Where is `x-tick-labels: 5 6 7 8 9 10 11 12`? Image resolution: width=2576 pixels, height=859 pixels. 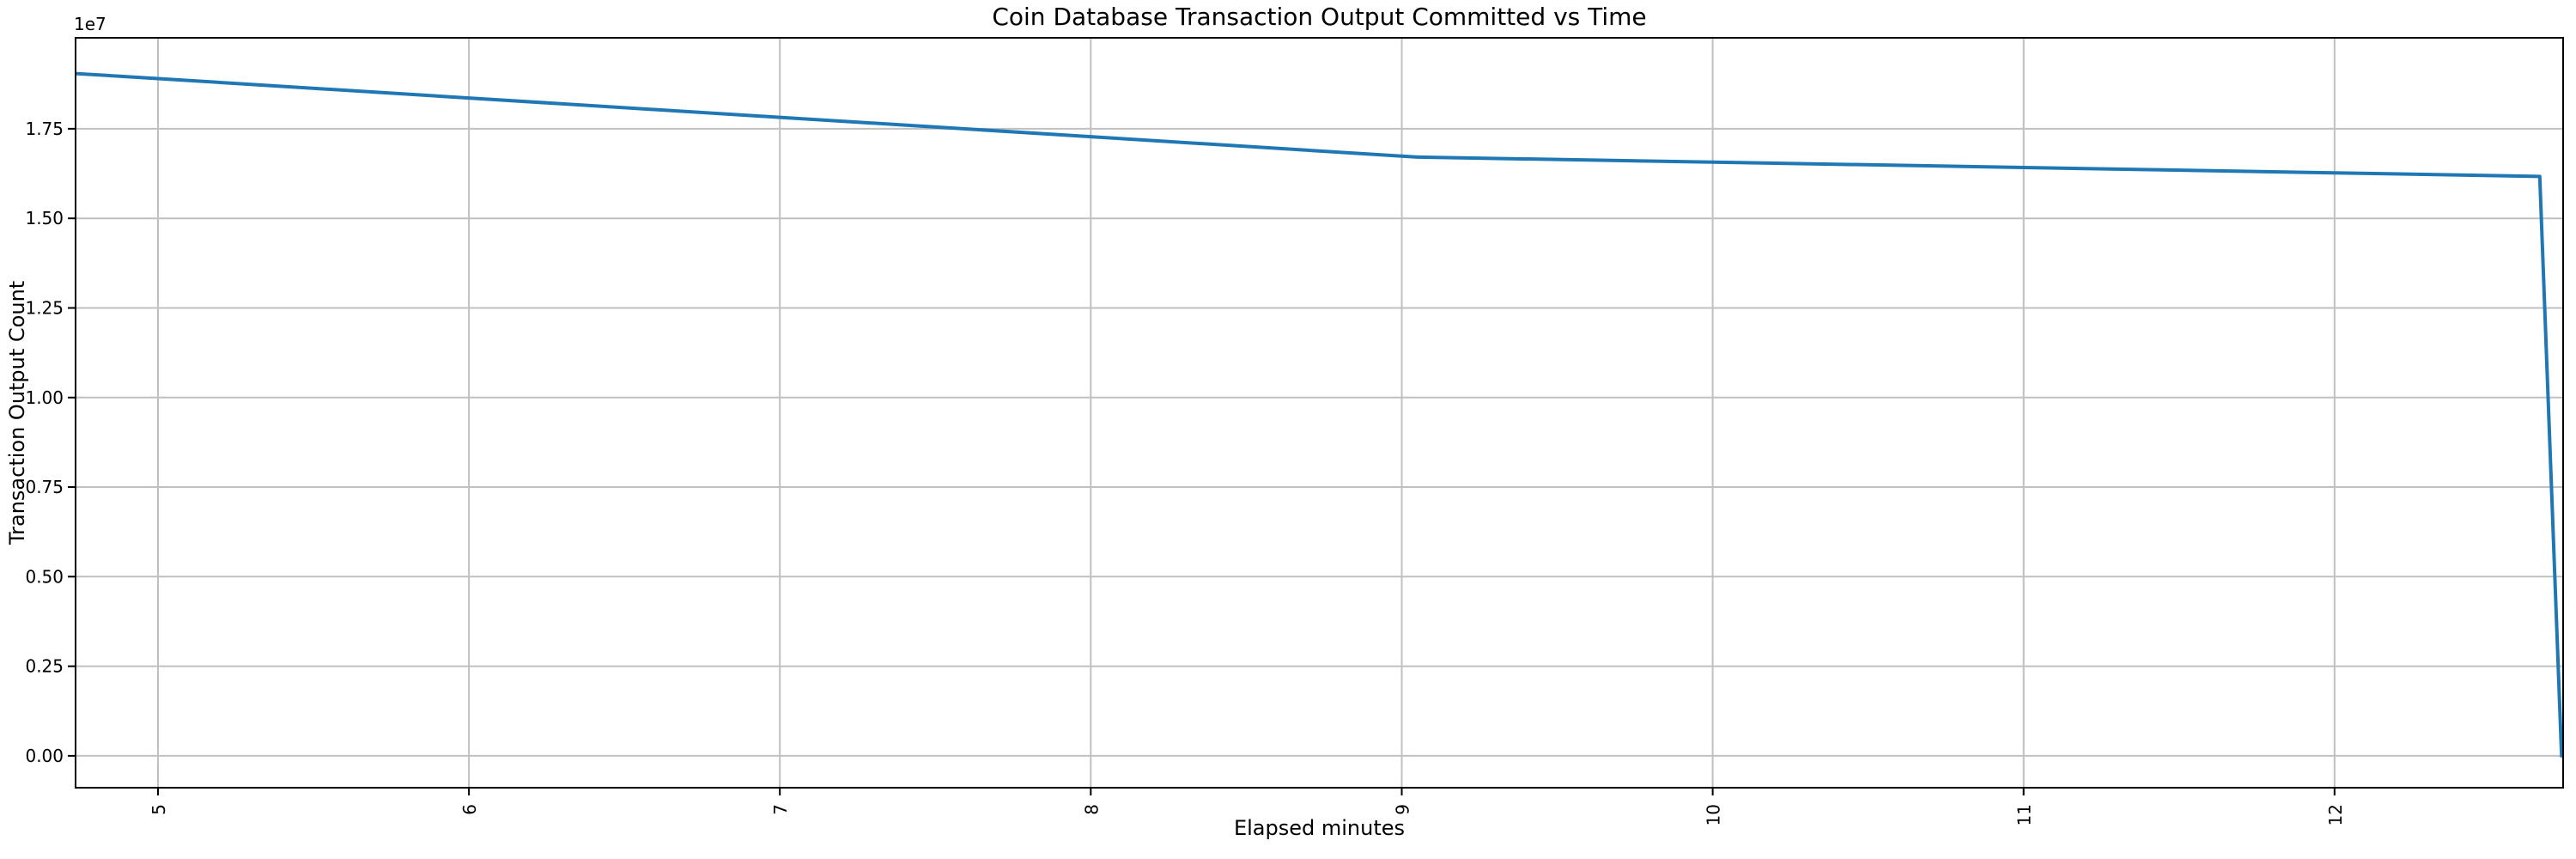 x-tick-labels: 5 6 7 8 9 10 11 12 is located at coordinates (1247, 814).